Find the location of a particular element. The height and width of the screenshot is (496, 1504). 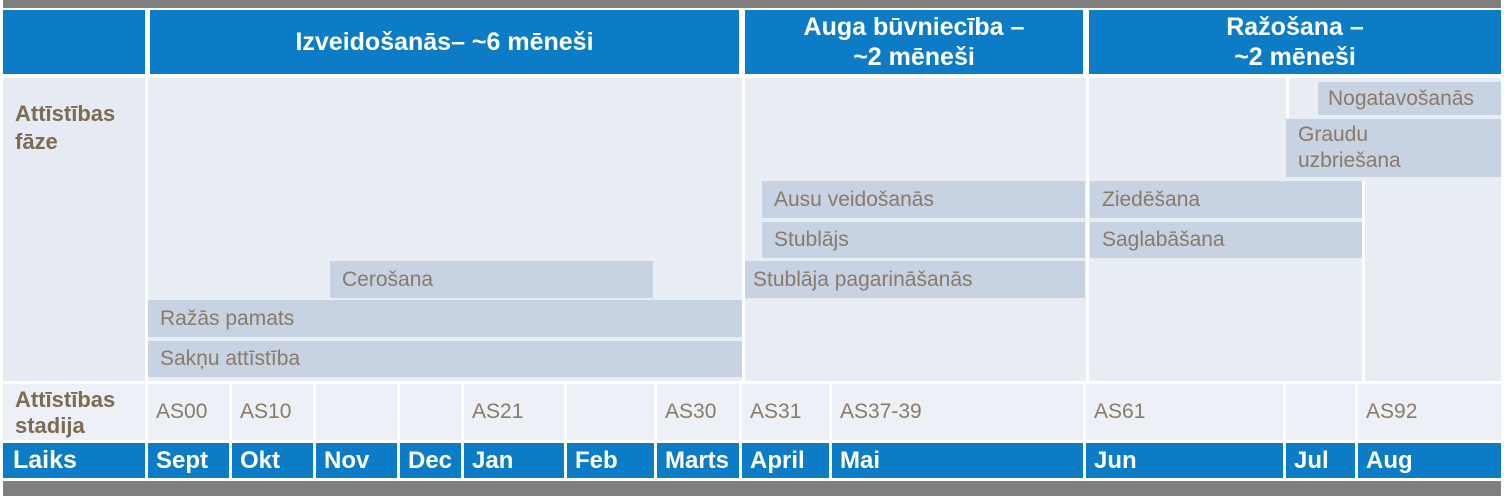

stage-cell-mai: AS37-39 is located at coordinates (957, 412).